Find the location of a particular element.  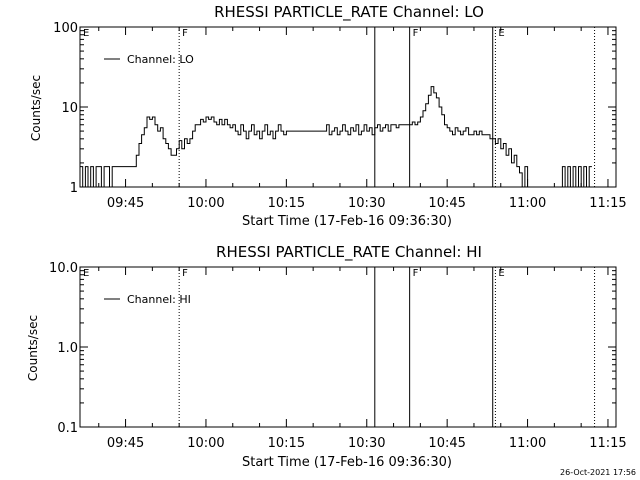

lo-y-tick-label: 100 is located at coordinates (65, 28).